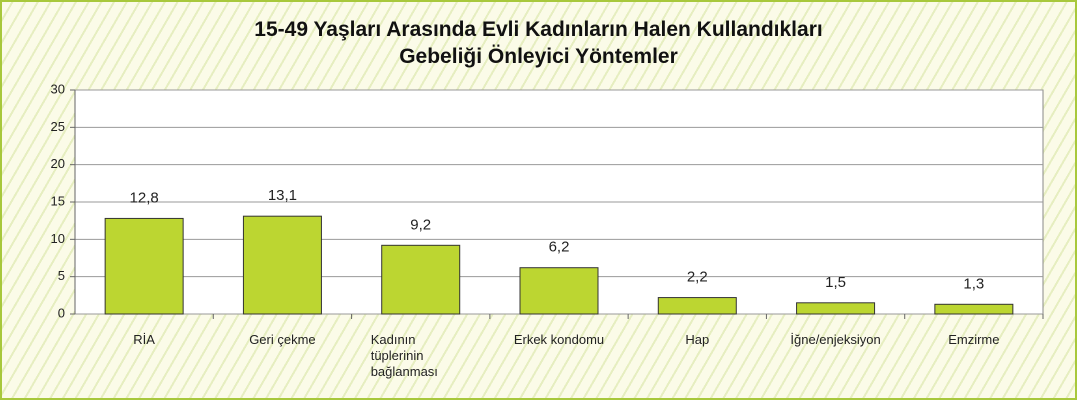 The height and width of the screenshot is (400, 1077). I want to click on x-tick-label: Geri çekme, so click(282, 339).